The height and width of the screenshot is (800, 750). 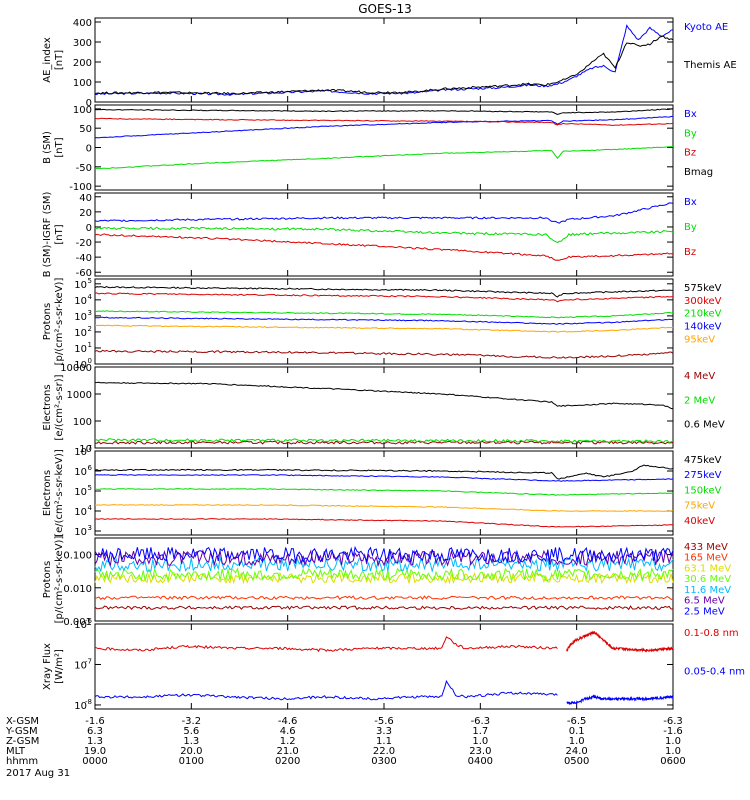 What do you see at coordinates (384, 247) in the screenshot?
I see `series-line-bz` at bounding box center [384, 247].